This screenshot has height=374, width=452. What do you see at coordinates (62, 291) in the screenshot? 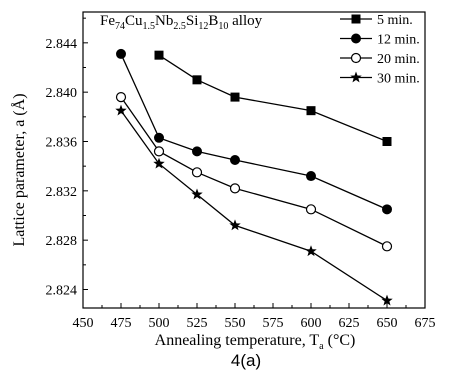
I see `y-tick-label: 2.824` at bounding box center [62, 291].